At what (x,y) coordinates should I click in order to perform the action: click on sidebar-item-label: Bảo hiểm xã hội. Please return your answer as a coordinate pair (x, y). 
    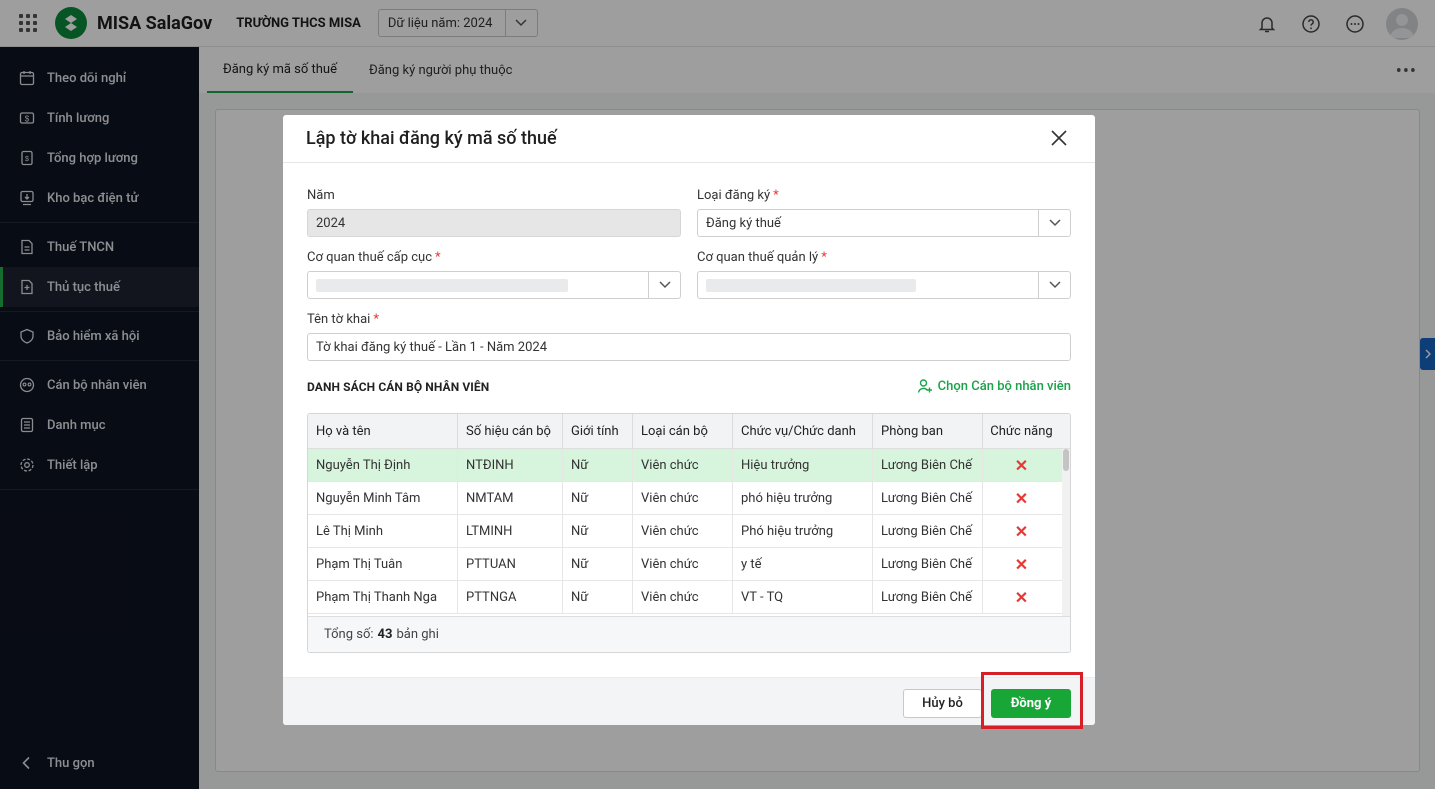
    Looking at the image, I should click on (93, 336).